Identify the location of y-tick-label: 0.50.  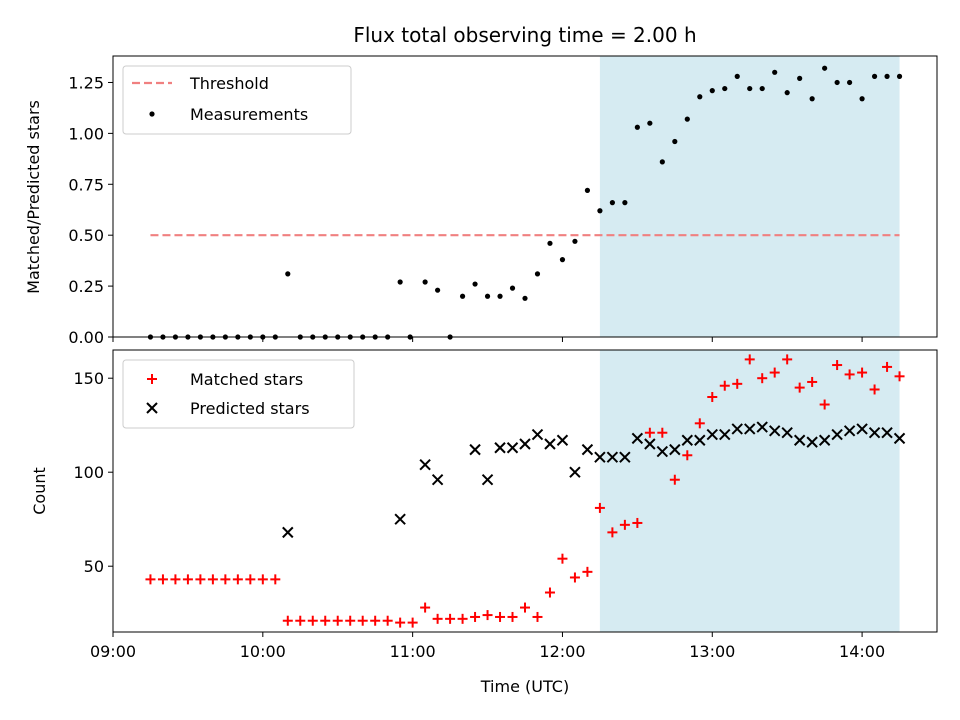
(86, 235).